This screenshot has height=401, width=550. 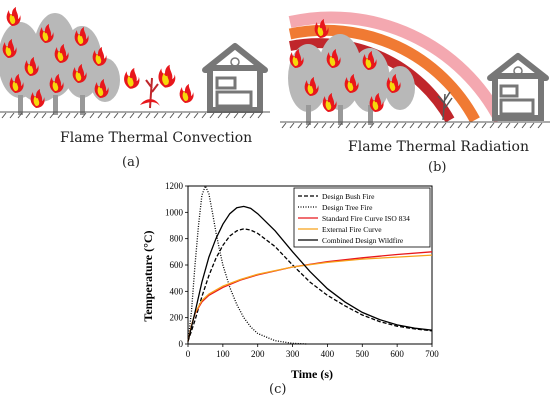 What do you see at coordinates (156, 138) in the screenshot?
I see `panel-a-title: Flame Thermal Convection` at bounding box center [156, 138].